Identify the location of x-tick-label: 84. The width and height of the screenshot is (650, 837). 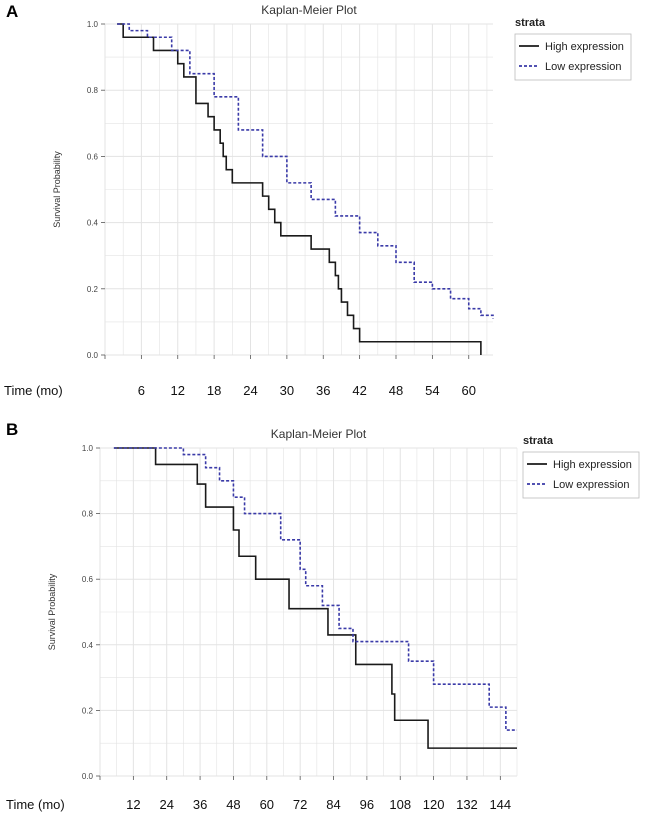
(333, 804).